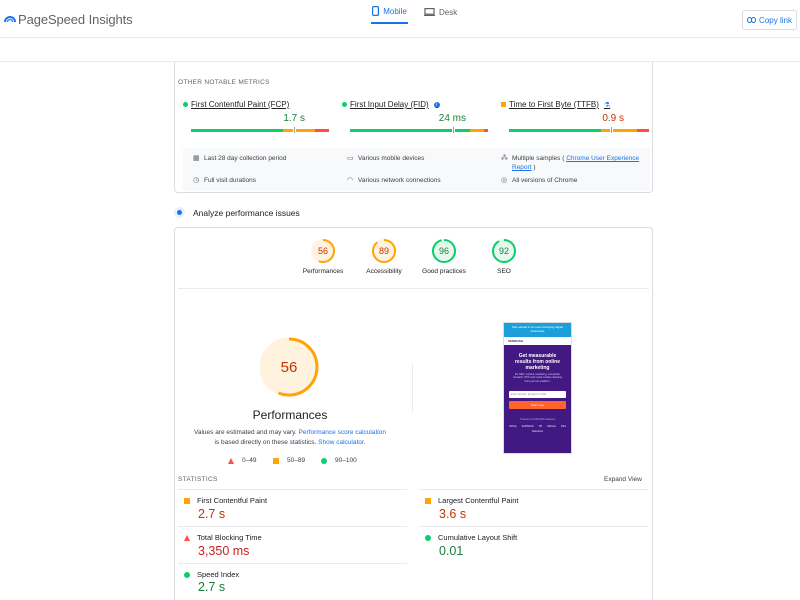 This screenshot has height=600, width=800. What do you see at coordinates (231, 460) in the screenshot?
I see `poor-triangle-icon` at bounding box center [231, 460].